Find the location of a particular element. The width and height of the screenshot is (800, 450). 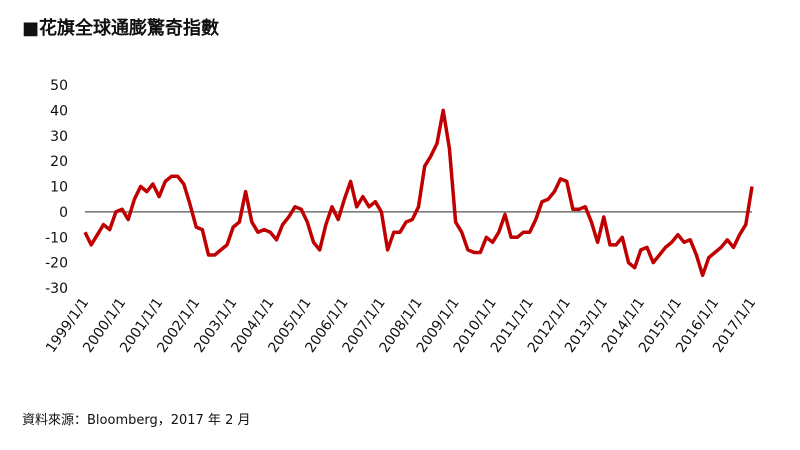

y-tick-label: 50 is located at coordinates (59, 86).